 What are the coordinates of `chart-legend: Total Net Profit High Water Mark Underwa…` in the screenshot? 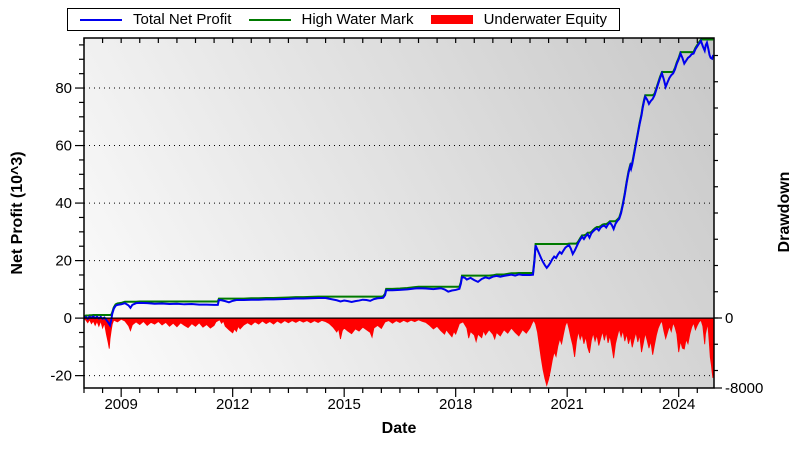 It's located at (343, 19).